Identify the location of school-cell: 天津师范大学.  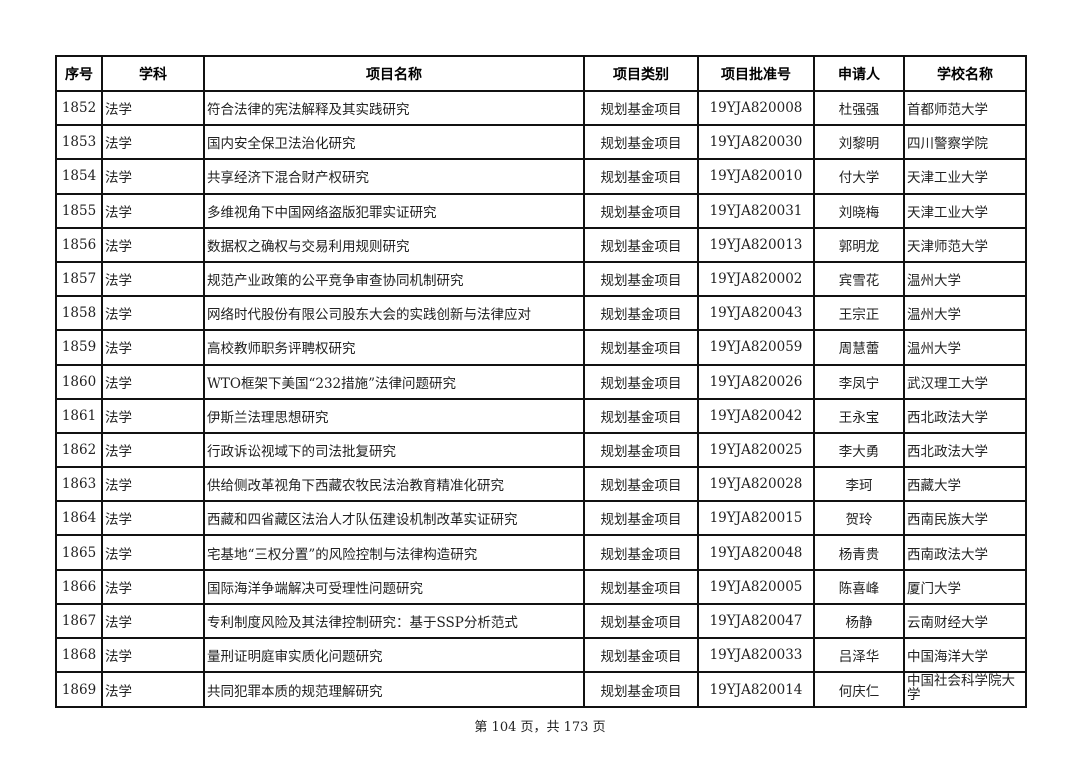
(965, 244).